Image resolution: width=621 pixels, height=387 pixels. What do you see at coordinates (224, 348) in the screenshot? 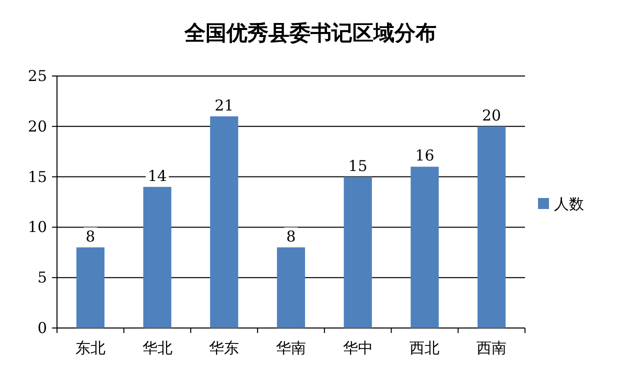
I see `x-tick-label: 华东` at bounding box center [224, 348].